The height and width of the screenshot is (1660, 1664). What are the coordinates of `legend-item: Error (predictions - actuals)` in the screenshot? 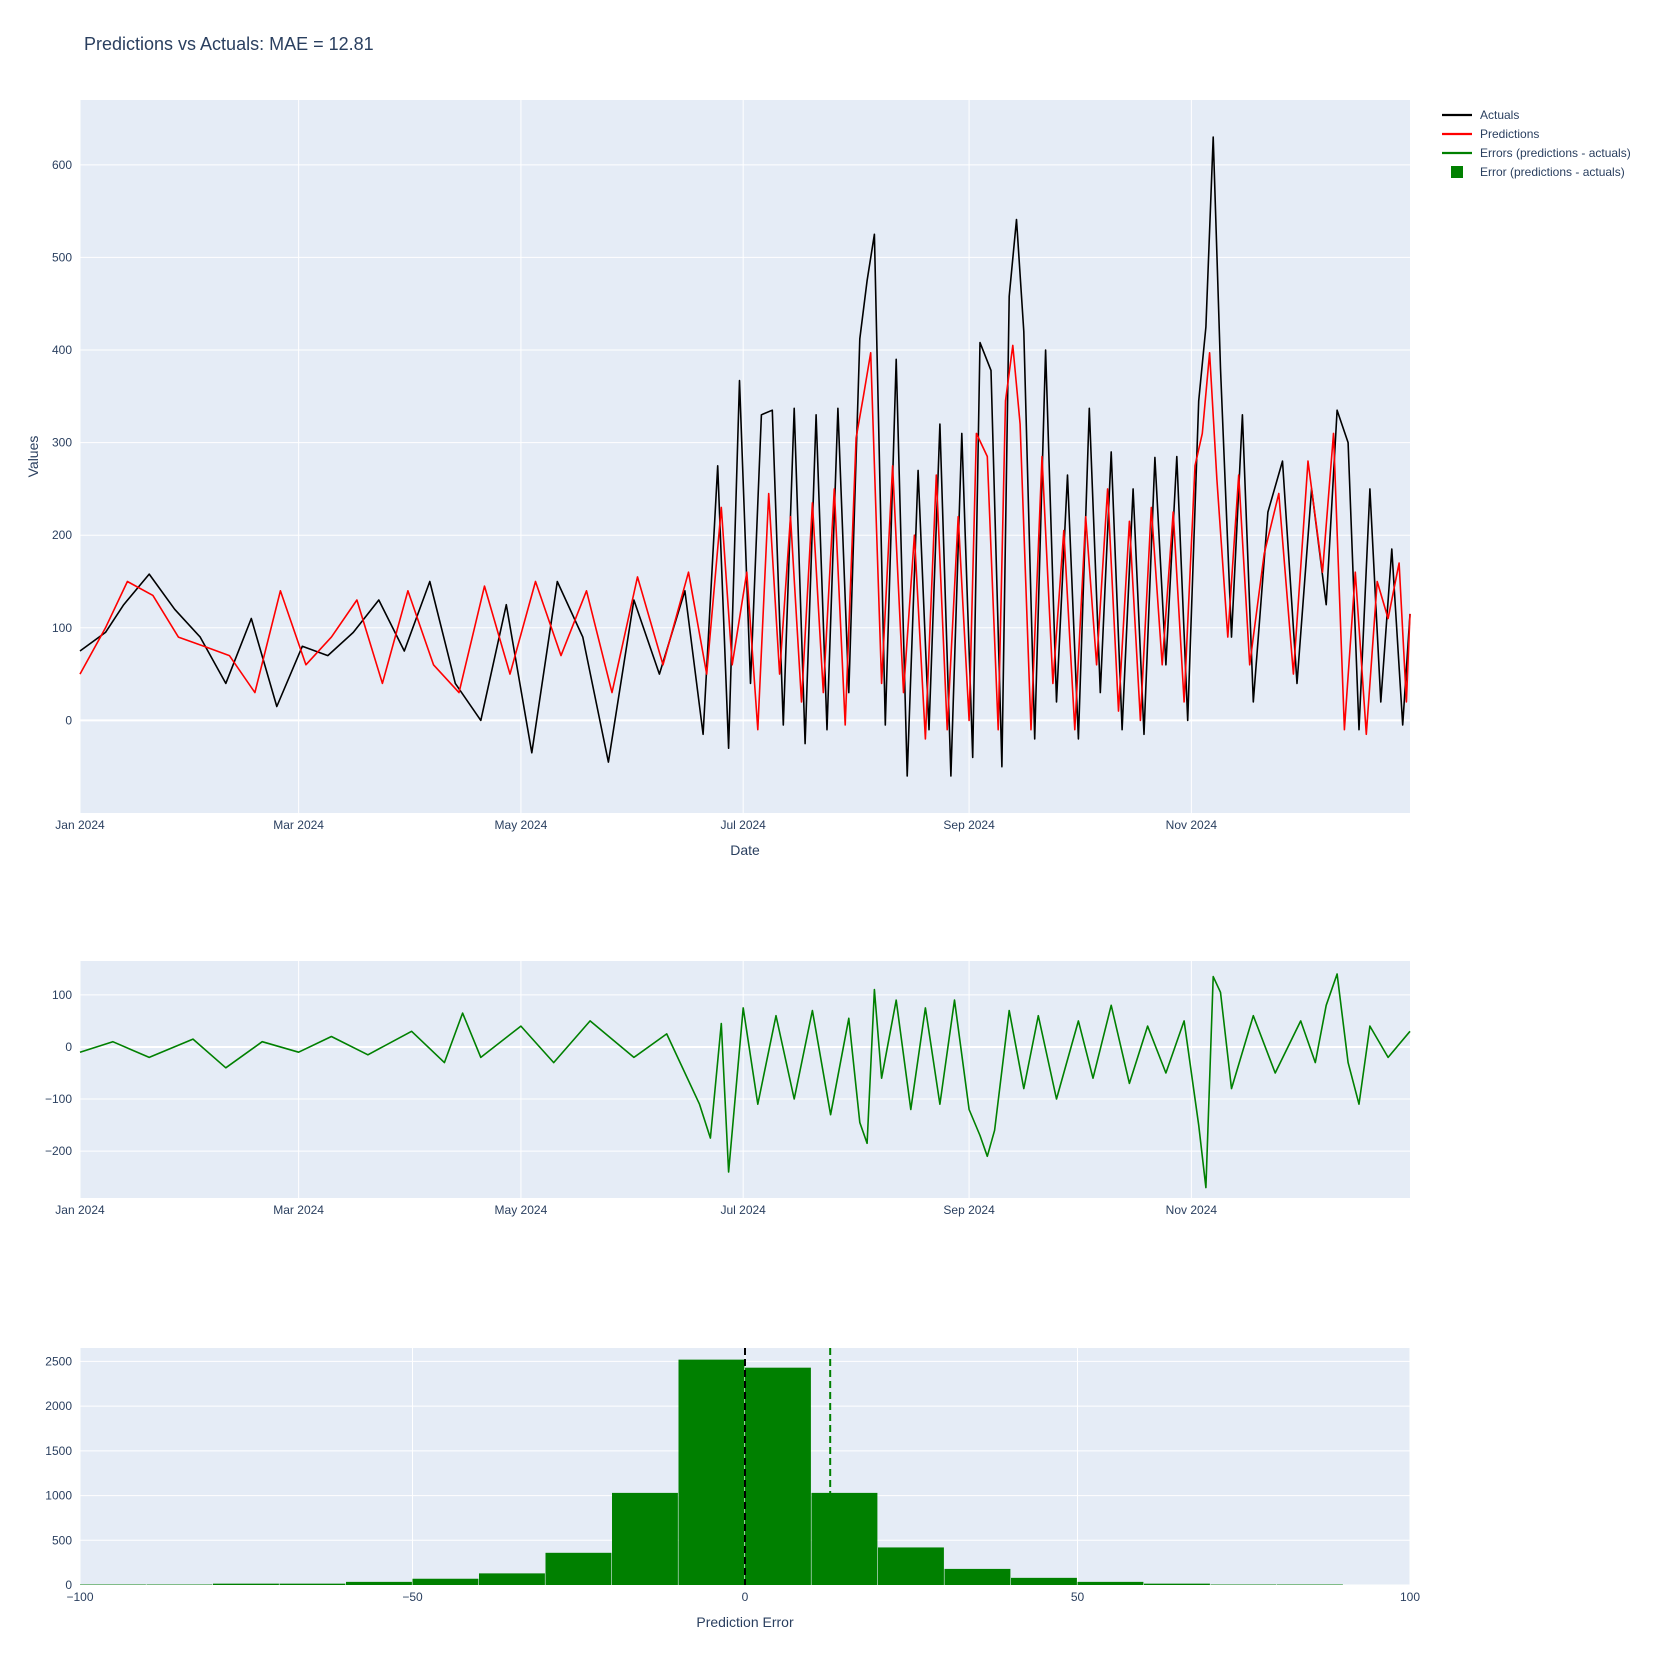 It's located at (1538, 172).